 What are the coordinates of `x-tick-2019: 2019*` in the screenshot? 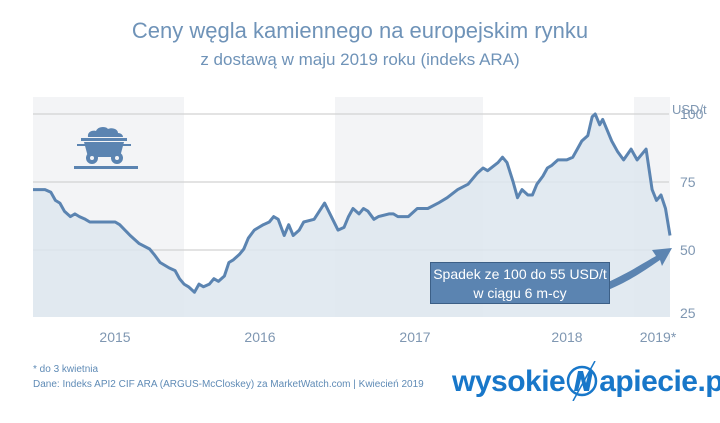 It's located at (658, 337).